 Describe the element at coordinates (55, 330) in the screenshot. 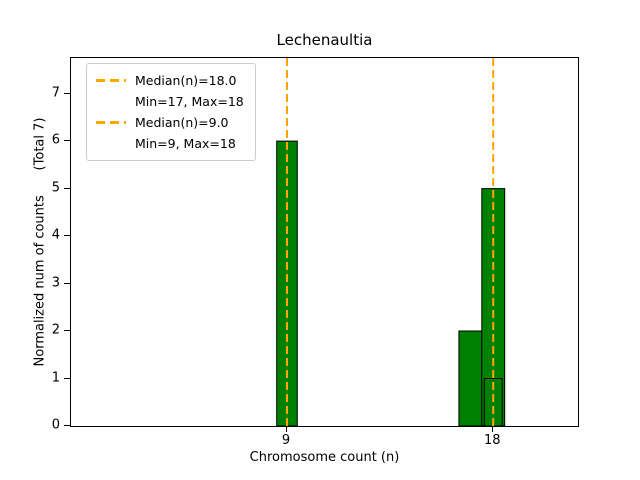

I see `y-tick-label: 2` at that location.